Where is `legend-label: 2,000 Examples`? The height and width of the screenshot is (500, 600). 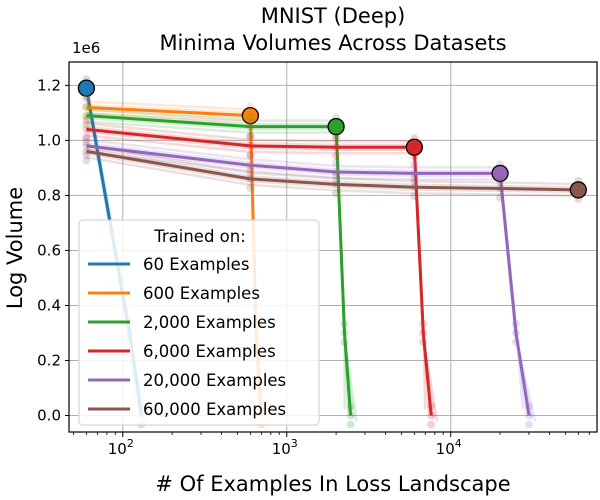 legend-label: 2,000 Examples is located at coordinates (209, 322).